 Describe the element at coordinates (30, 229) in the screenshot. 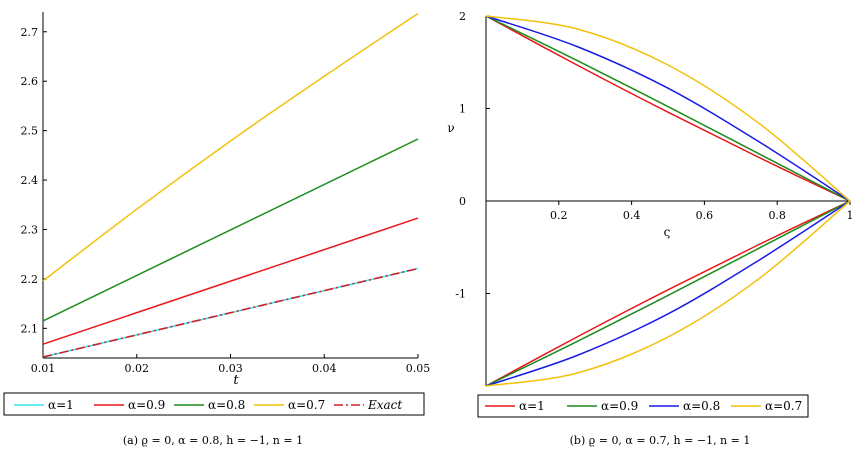

I see `chart-a-y-tick-label: 2.3` at that location.